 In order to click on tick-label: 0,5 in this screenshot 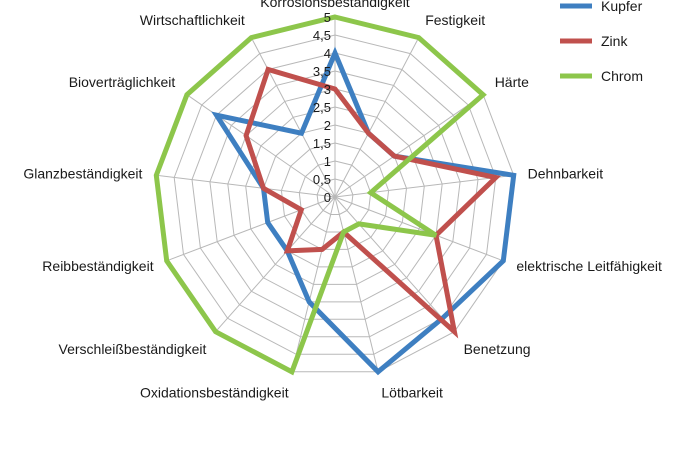, I will do `click(322, 179)`.